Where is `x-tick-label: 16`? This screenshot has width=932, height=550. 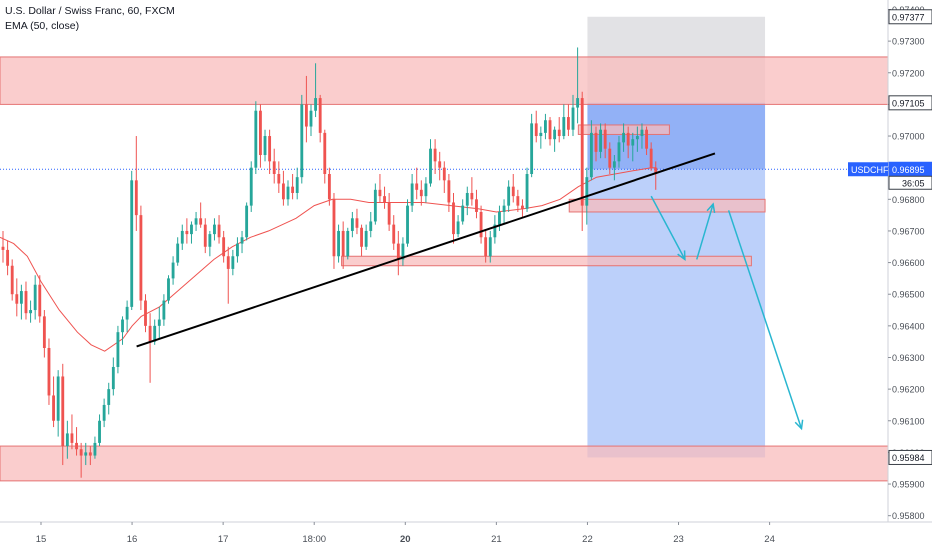 x-tick-label: 16 is located at coordinates (132, 539).